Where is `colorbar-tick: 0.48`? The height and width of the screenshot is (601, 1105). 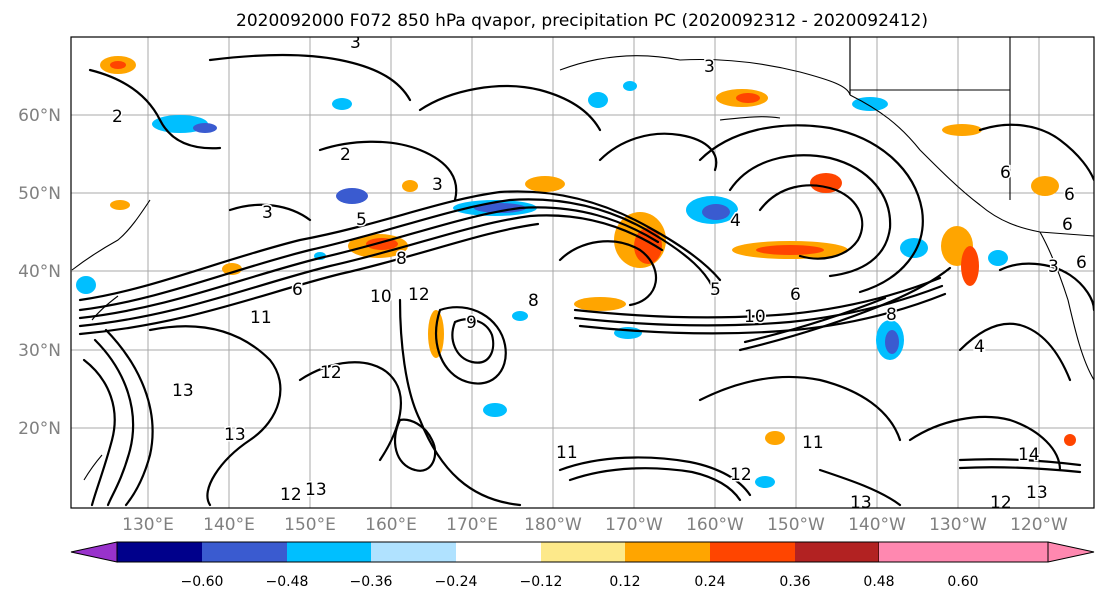 colorbar-tick: 0.48 is located at coordinates (878, 582).